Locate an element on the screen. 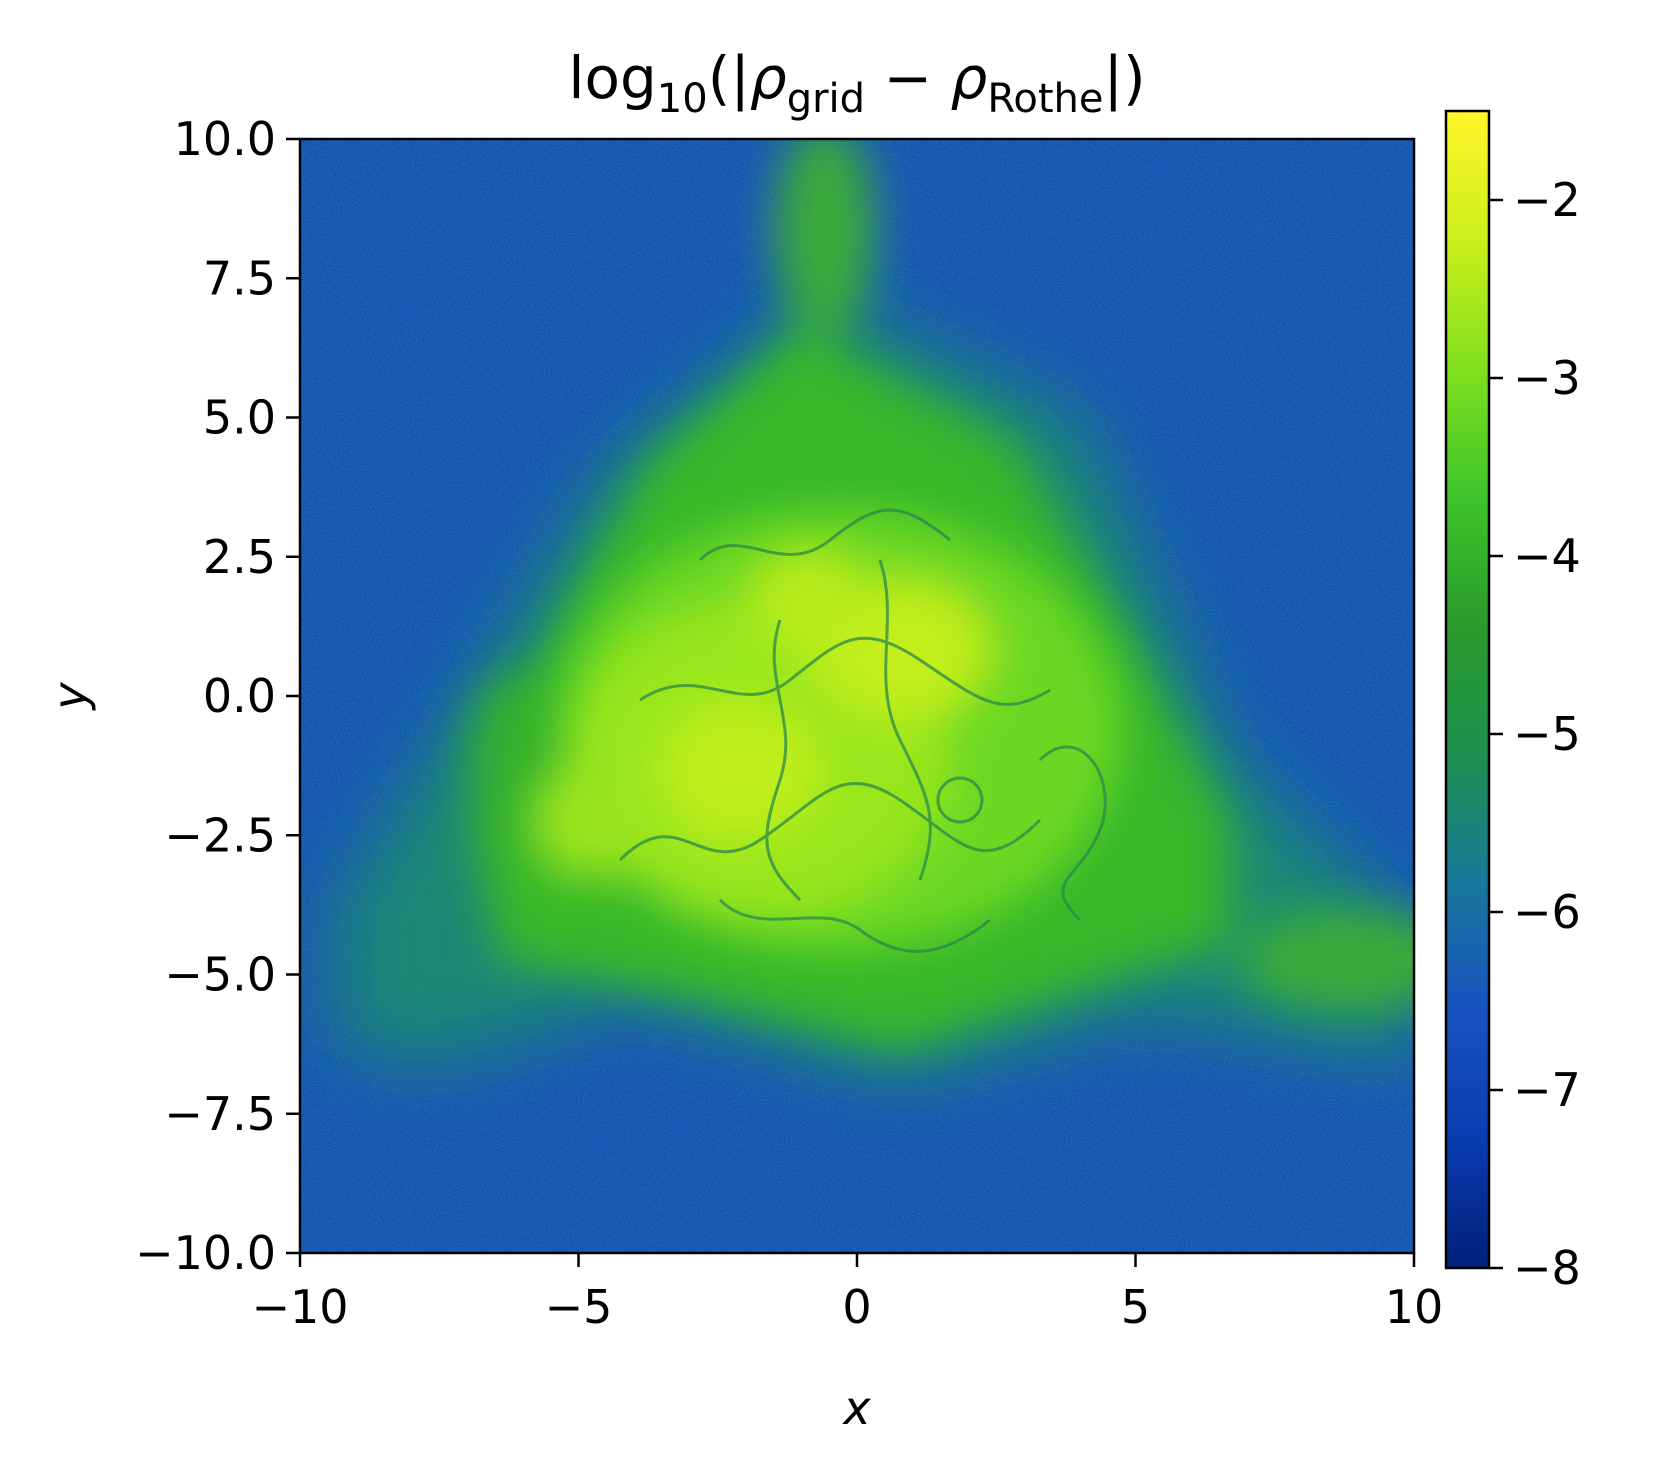  y-axis-label: y is located at coordinates (70, 697).